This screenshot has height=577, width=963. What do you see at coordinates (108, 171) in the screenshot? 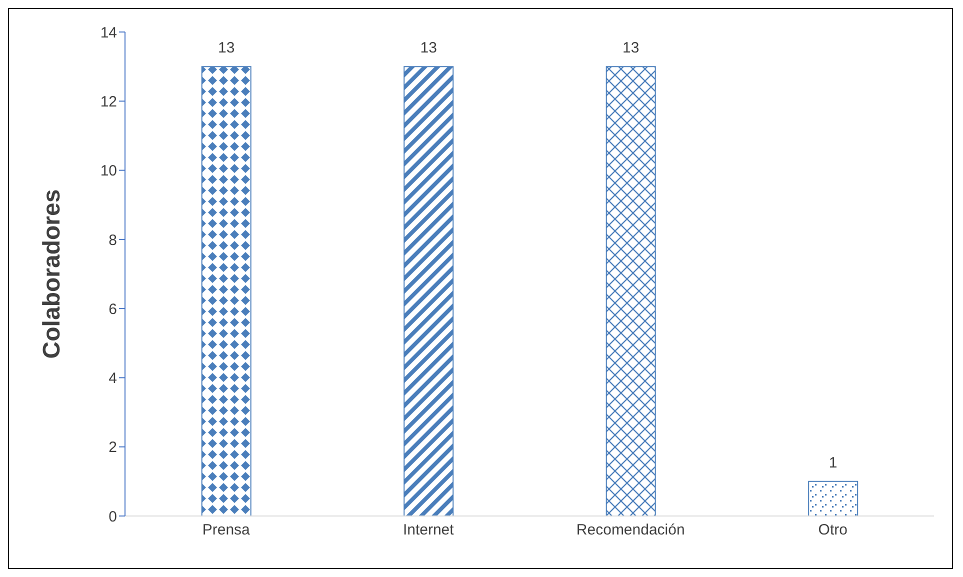
I see `y-tick-label: 10` at bounding box center [108, 171].